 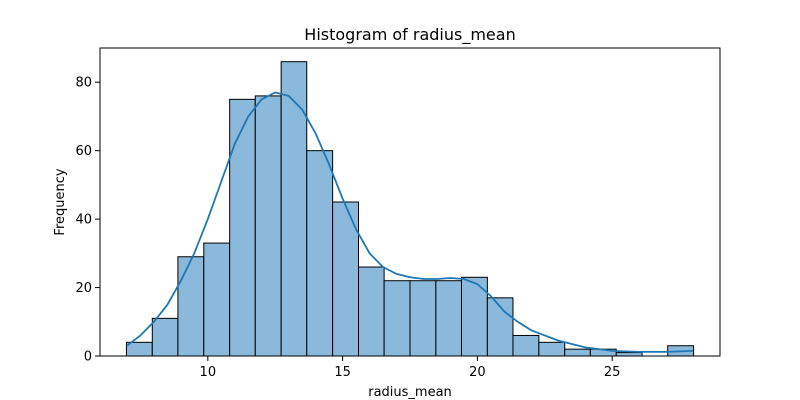 I want to click on y-tick-label: 60, so click(x=83, y=151).